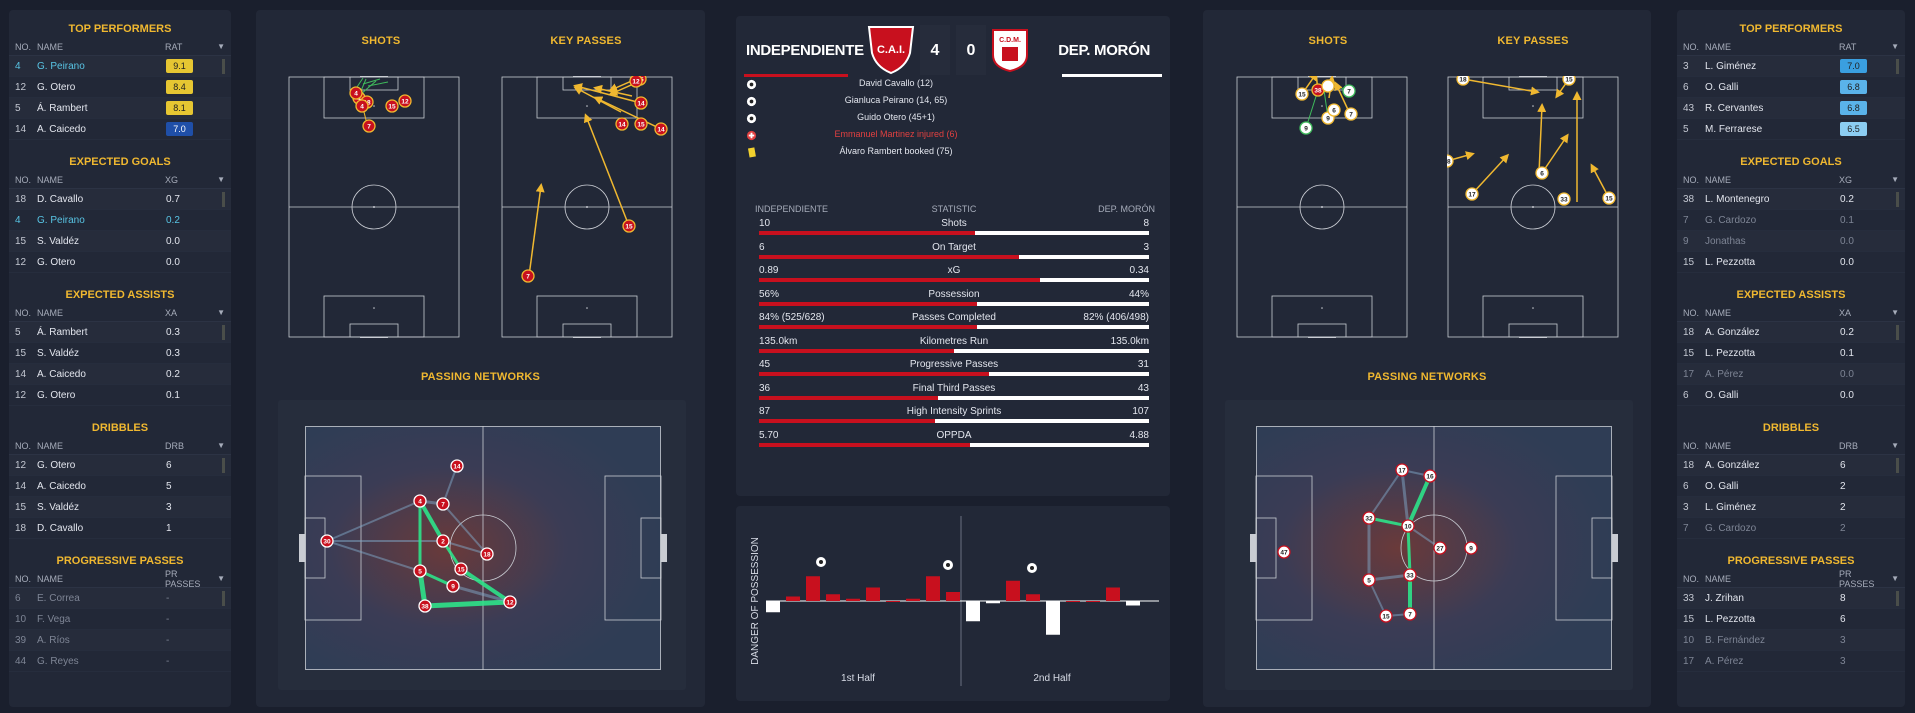 This screenshot has height=713, width=1915. What do you see at coordinates (120, 507) in the screenshot?
I see `table-row: 15 S. Valdéz 3` at bounding box center [120, 507].